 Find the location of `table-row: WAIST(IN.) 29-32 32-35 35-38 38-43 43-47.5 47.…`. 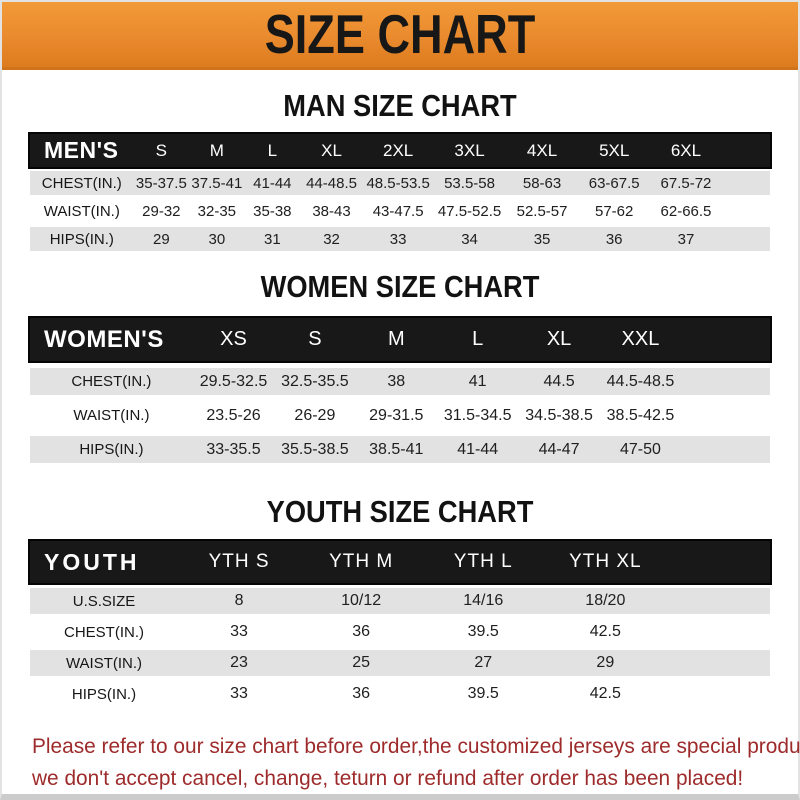

table-row: WAIST(IN.) 29-32 32-35 35-38 38-43 43-47.5 47.… is located at coordinates (400, 211).